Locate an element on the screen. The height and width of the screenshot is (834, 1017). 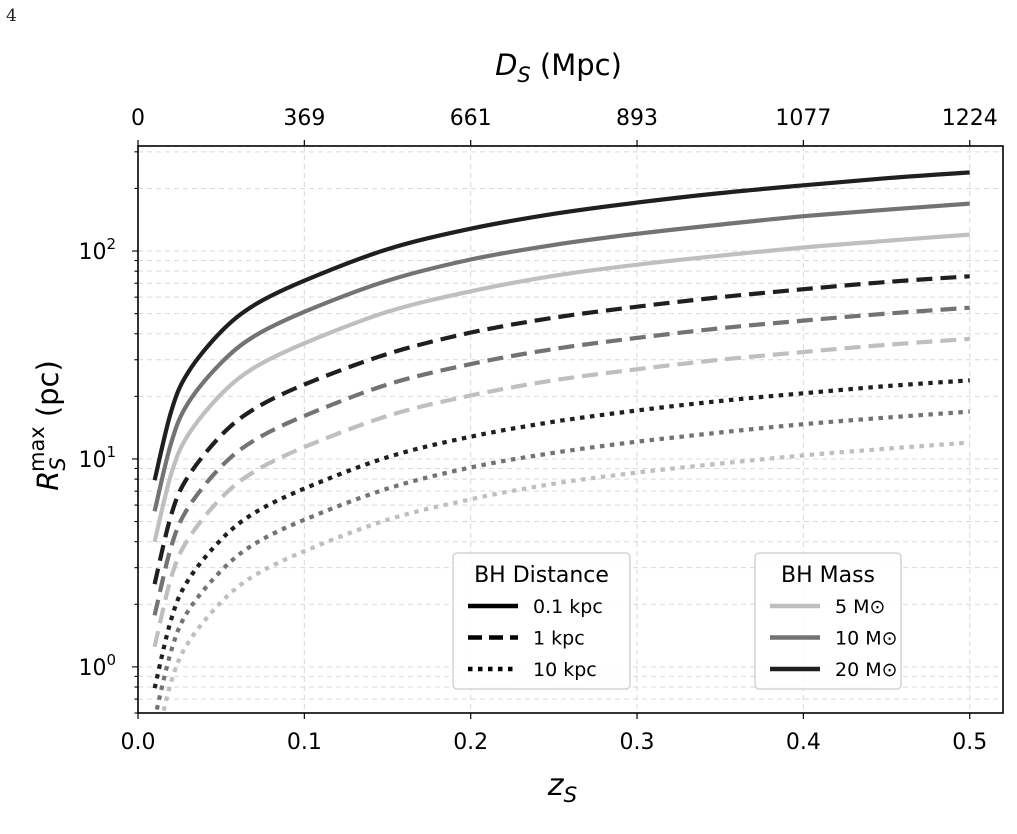
y-axis-title: RSmax (pc) is located at coordinates (47, 425).